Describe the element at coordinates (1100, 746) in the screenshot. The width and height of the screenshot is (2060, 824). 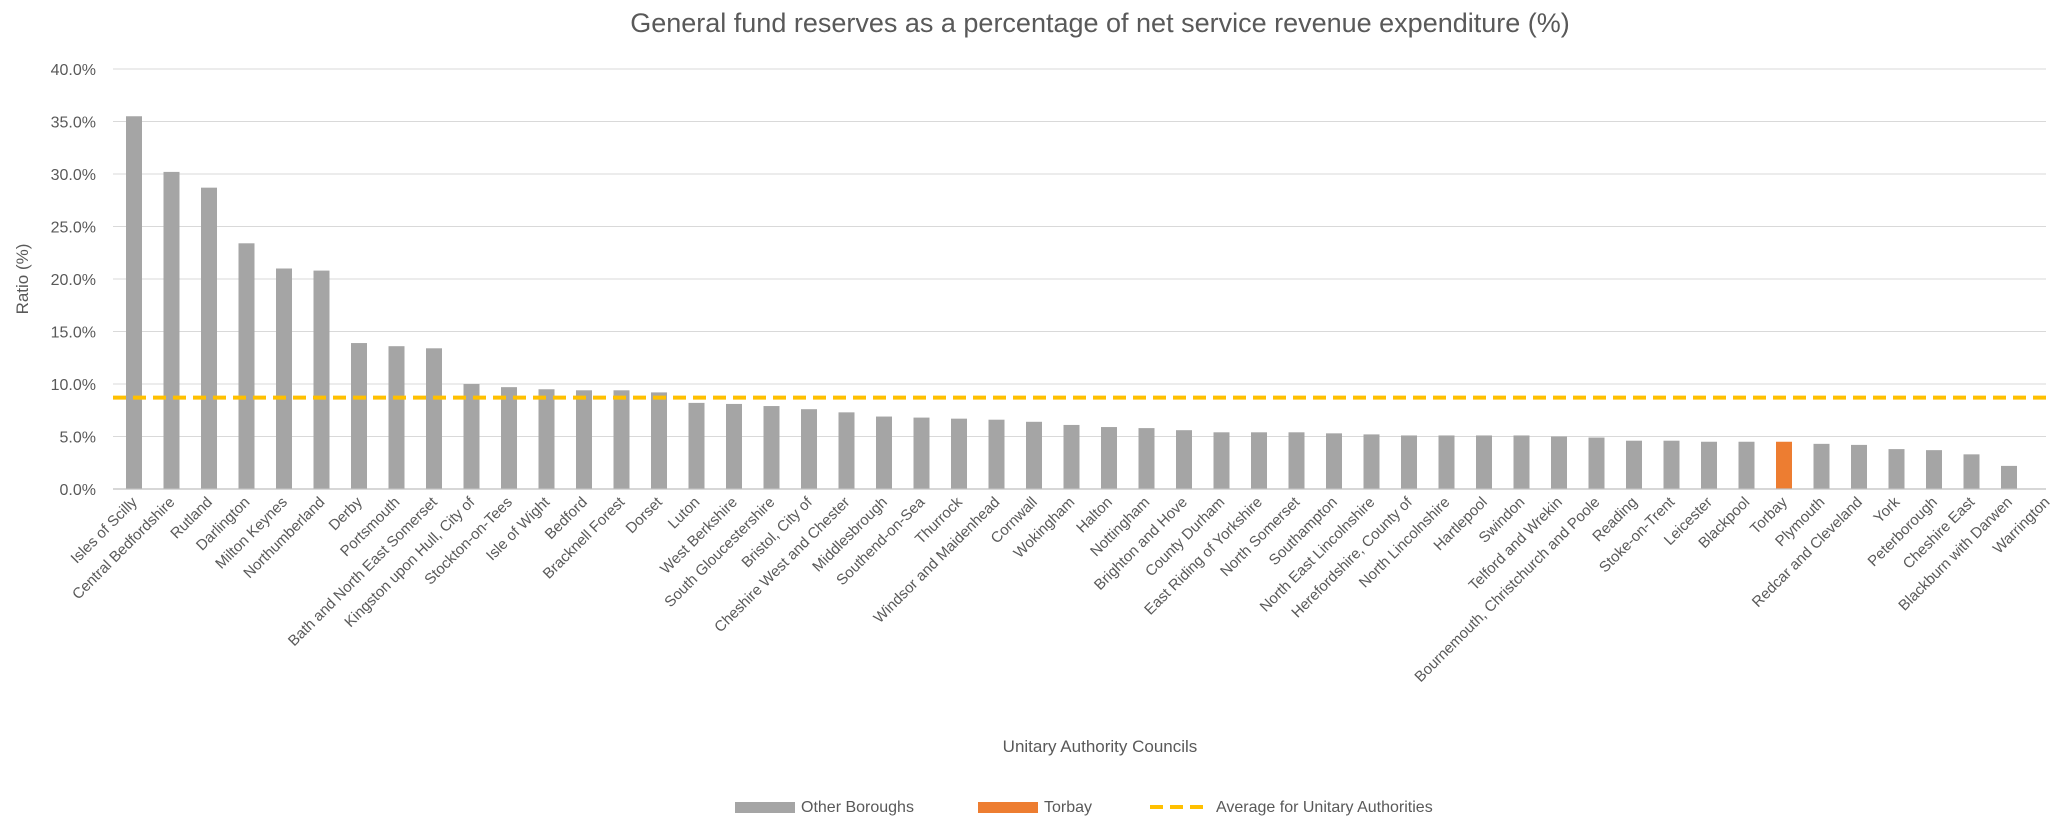
I see `x-axis-label: Unitary Authority Councils` at that location.